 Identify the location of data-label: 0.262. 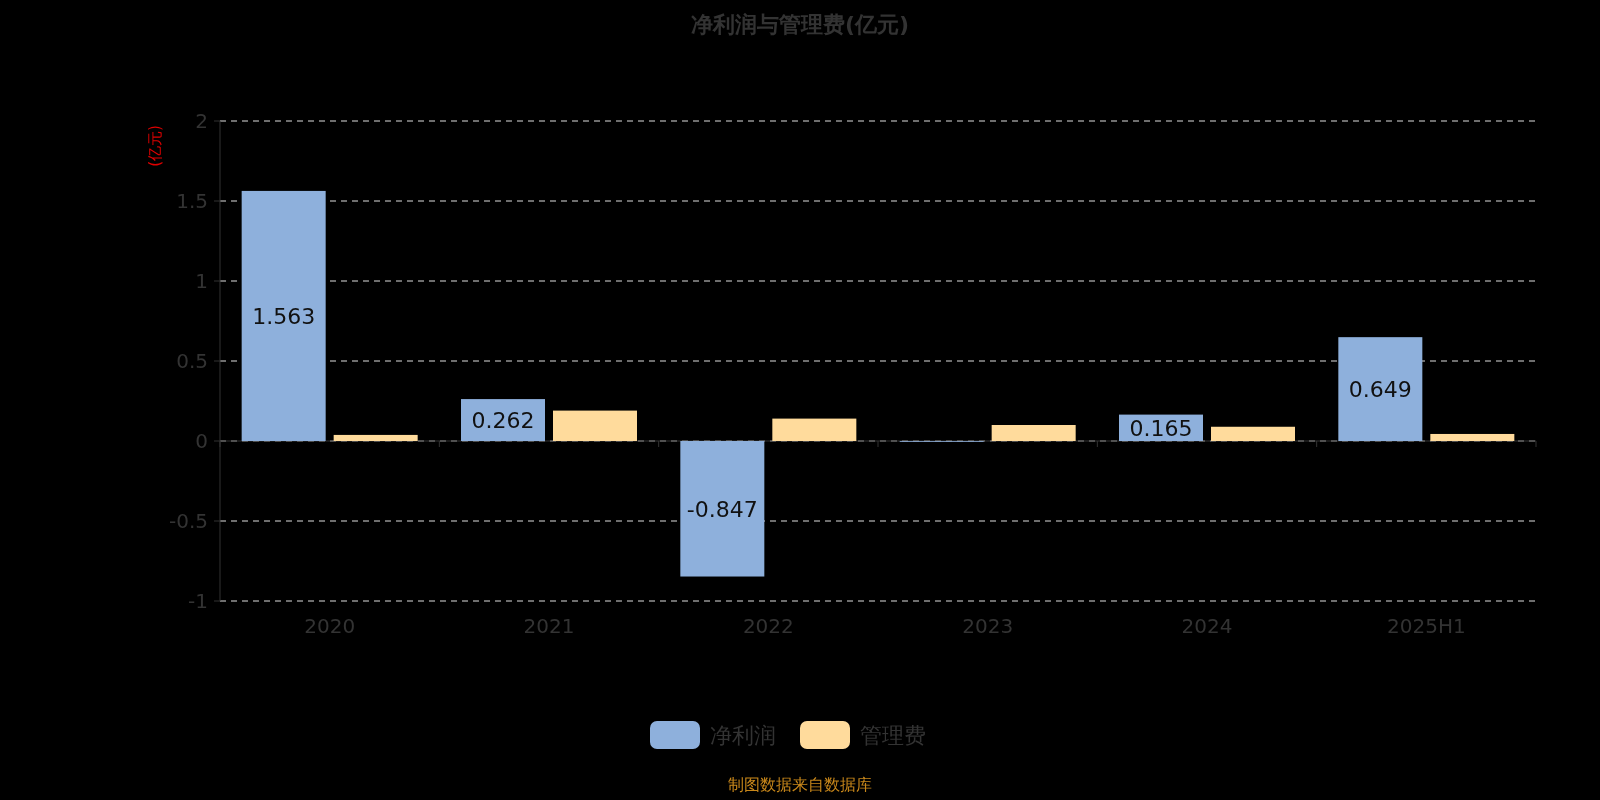
(503, 421).